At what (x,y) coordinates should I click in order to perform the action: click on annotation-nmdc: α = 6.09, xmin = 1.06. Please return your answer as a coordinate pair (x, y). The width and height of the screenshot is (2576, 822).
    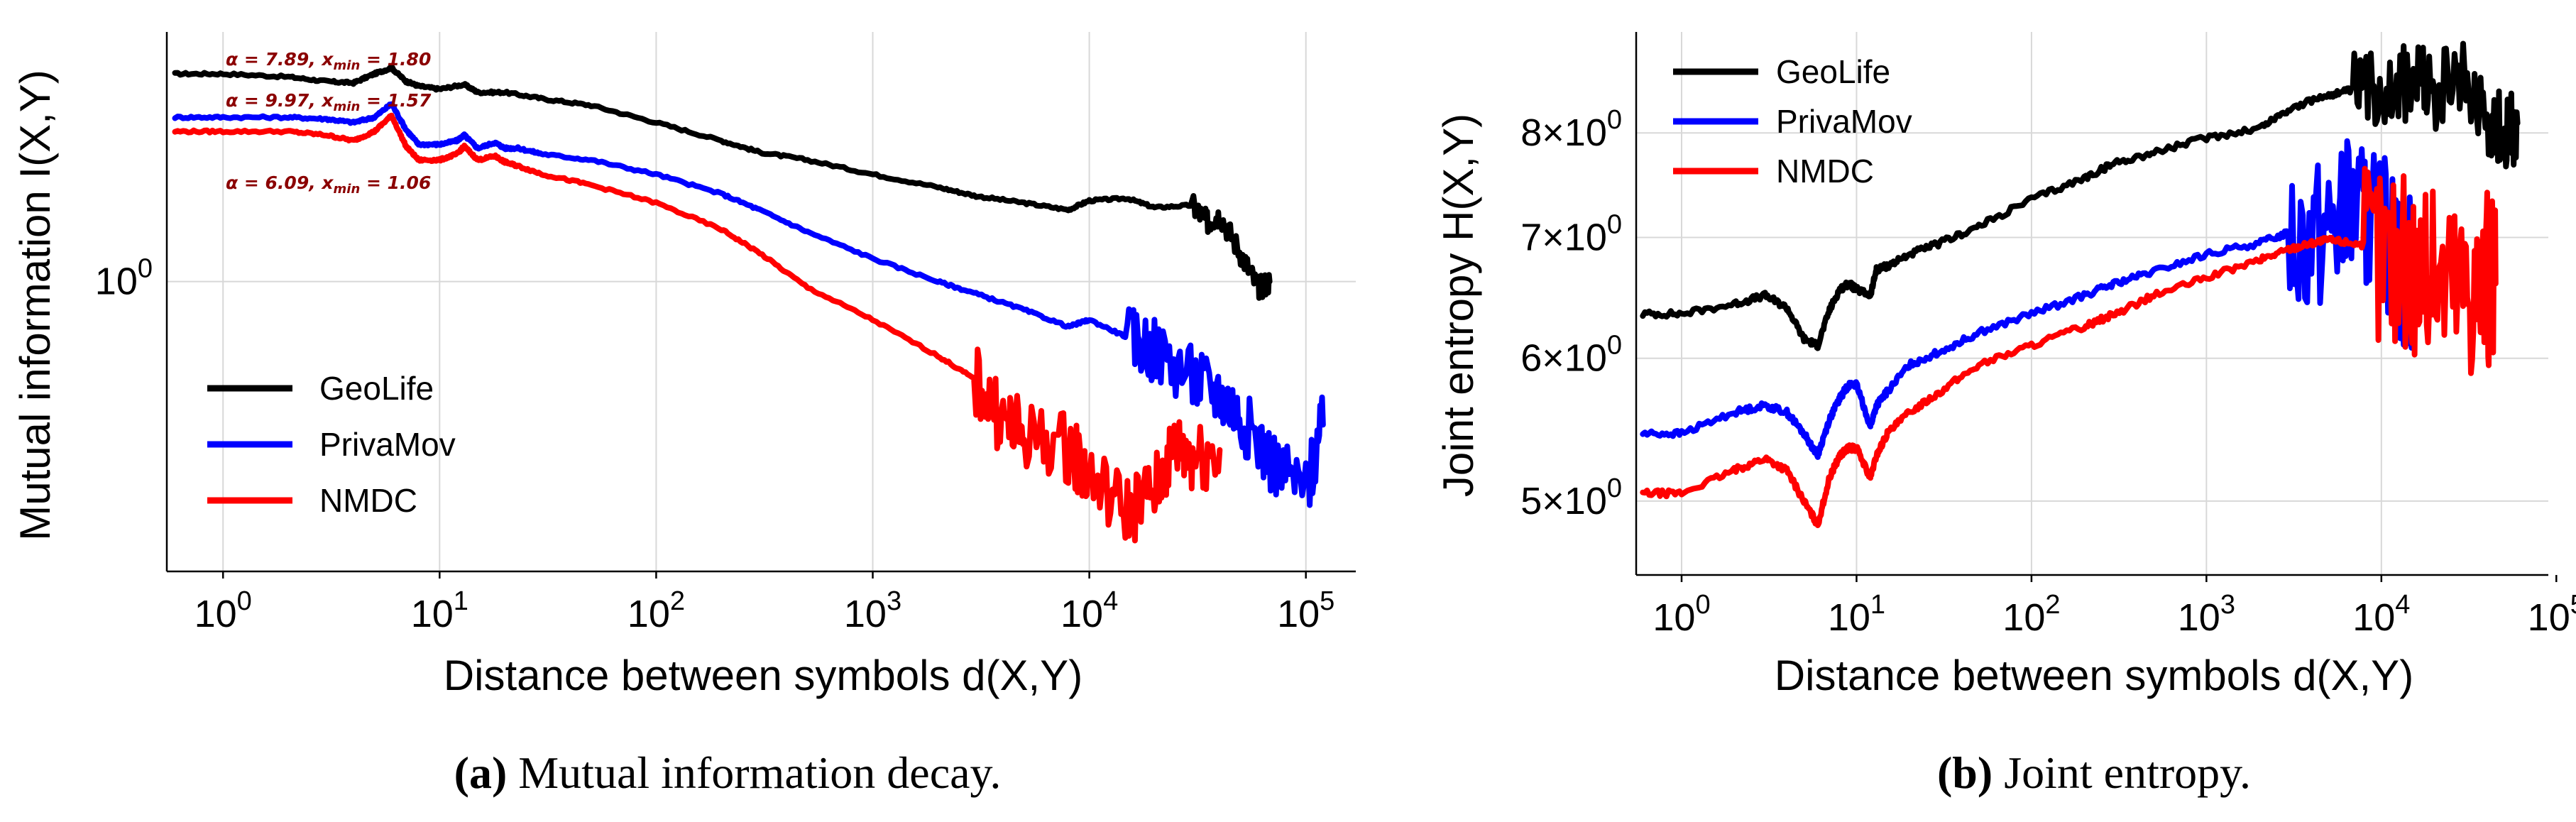
    Looking at the image, I should click on (328, 184).